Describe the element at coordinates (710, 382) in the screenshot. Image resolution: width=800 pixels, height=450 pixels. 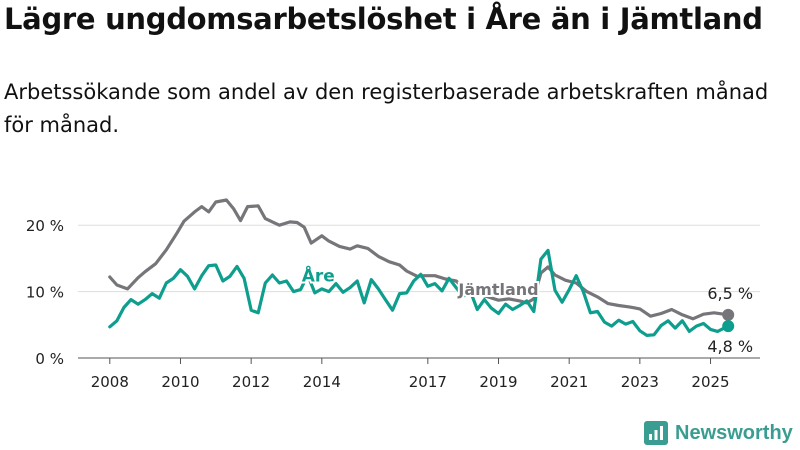
I see `x-tick-label: 2025` at that location.